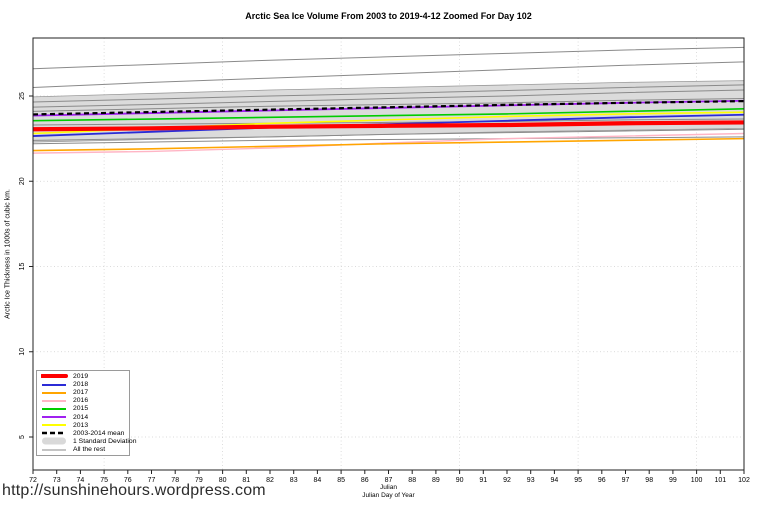 This screenshot has width=760, height=506. I want to click on series-line-2019, so click(388, 126).